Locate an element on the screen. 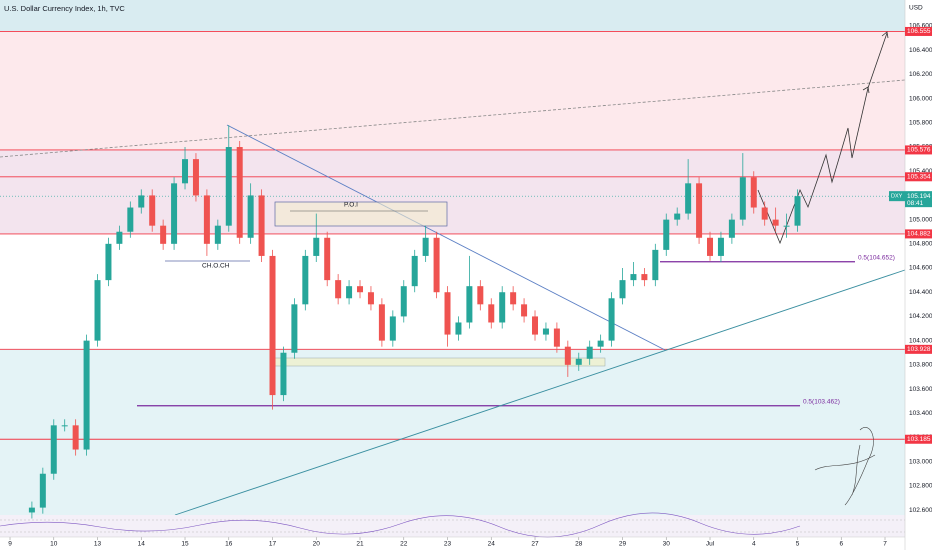  y-tick-label: 102.800 is located at coordinates (920, 486).